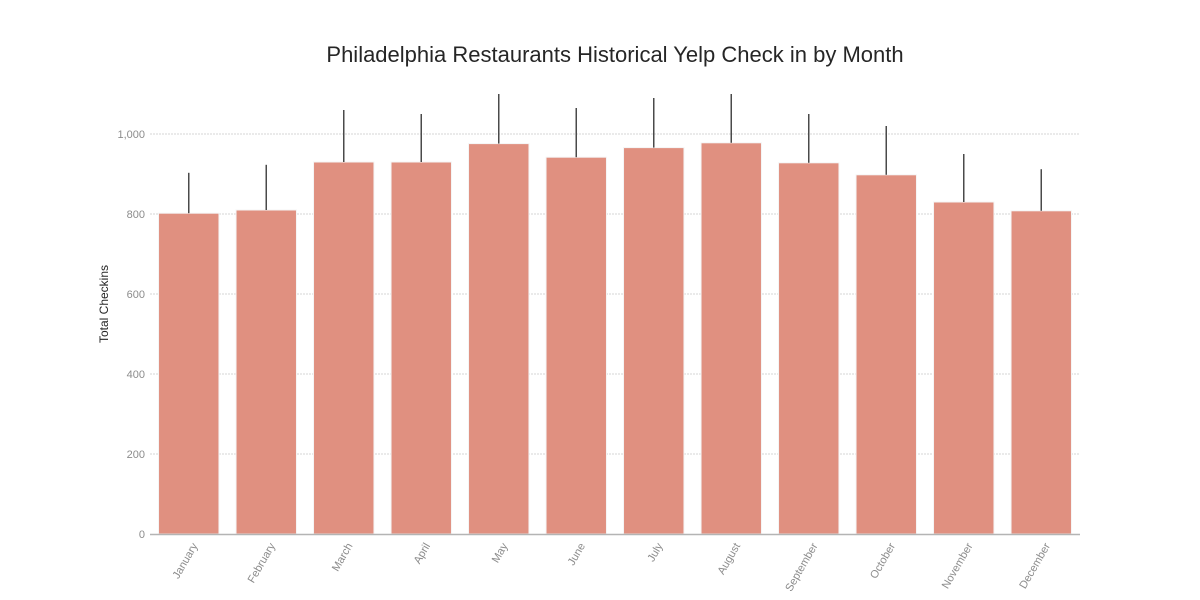 The height and width of the screenshot is (600, 1200). Describe the element at coordinates (615, 154) in the screenshot. I see `error-bars` at that location.